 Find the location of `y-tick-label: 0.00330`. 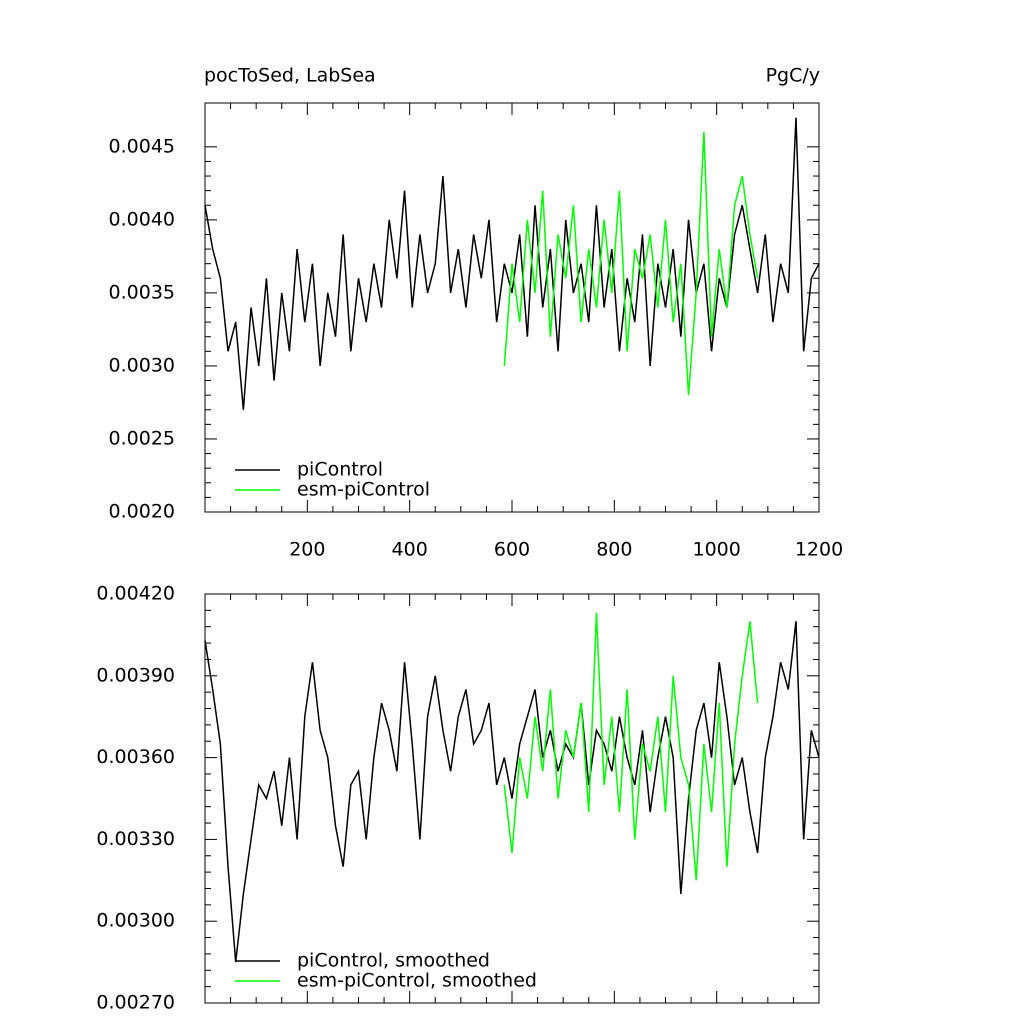

y-tick-label: 0.00330 is located at coordinates (135, 839).